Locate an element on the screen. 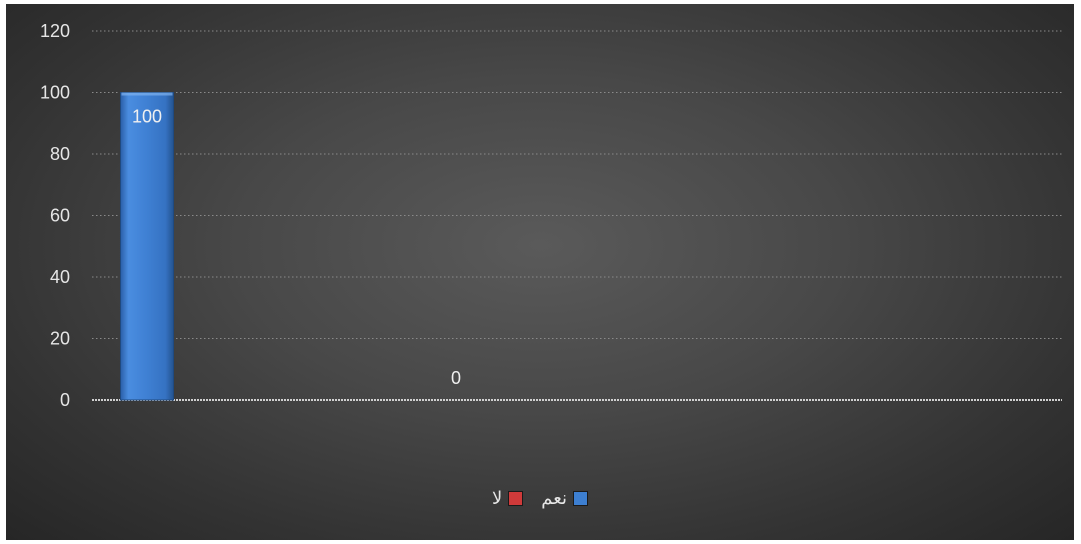 This screenshot has width=1081, height=544. bars is located at coordinates (147, 246).